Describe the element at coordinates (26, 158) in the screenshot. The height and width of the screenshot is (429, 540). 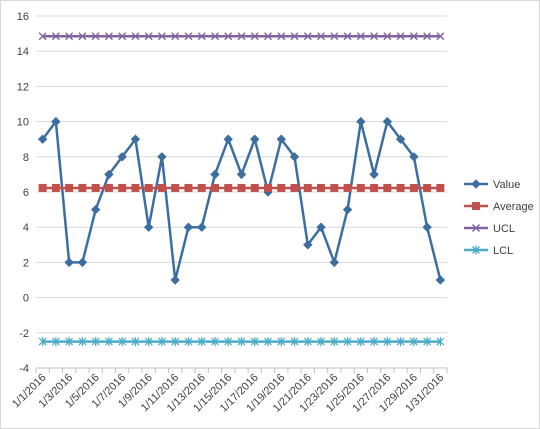
I see `y-tick-label: 8` at that location.